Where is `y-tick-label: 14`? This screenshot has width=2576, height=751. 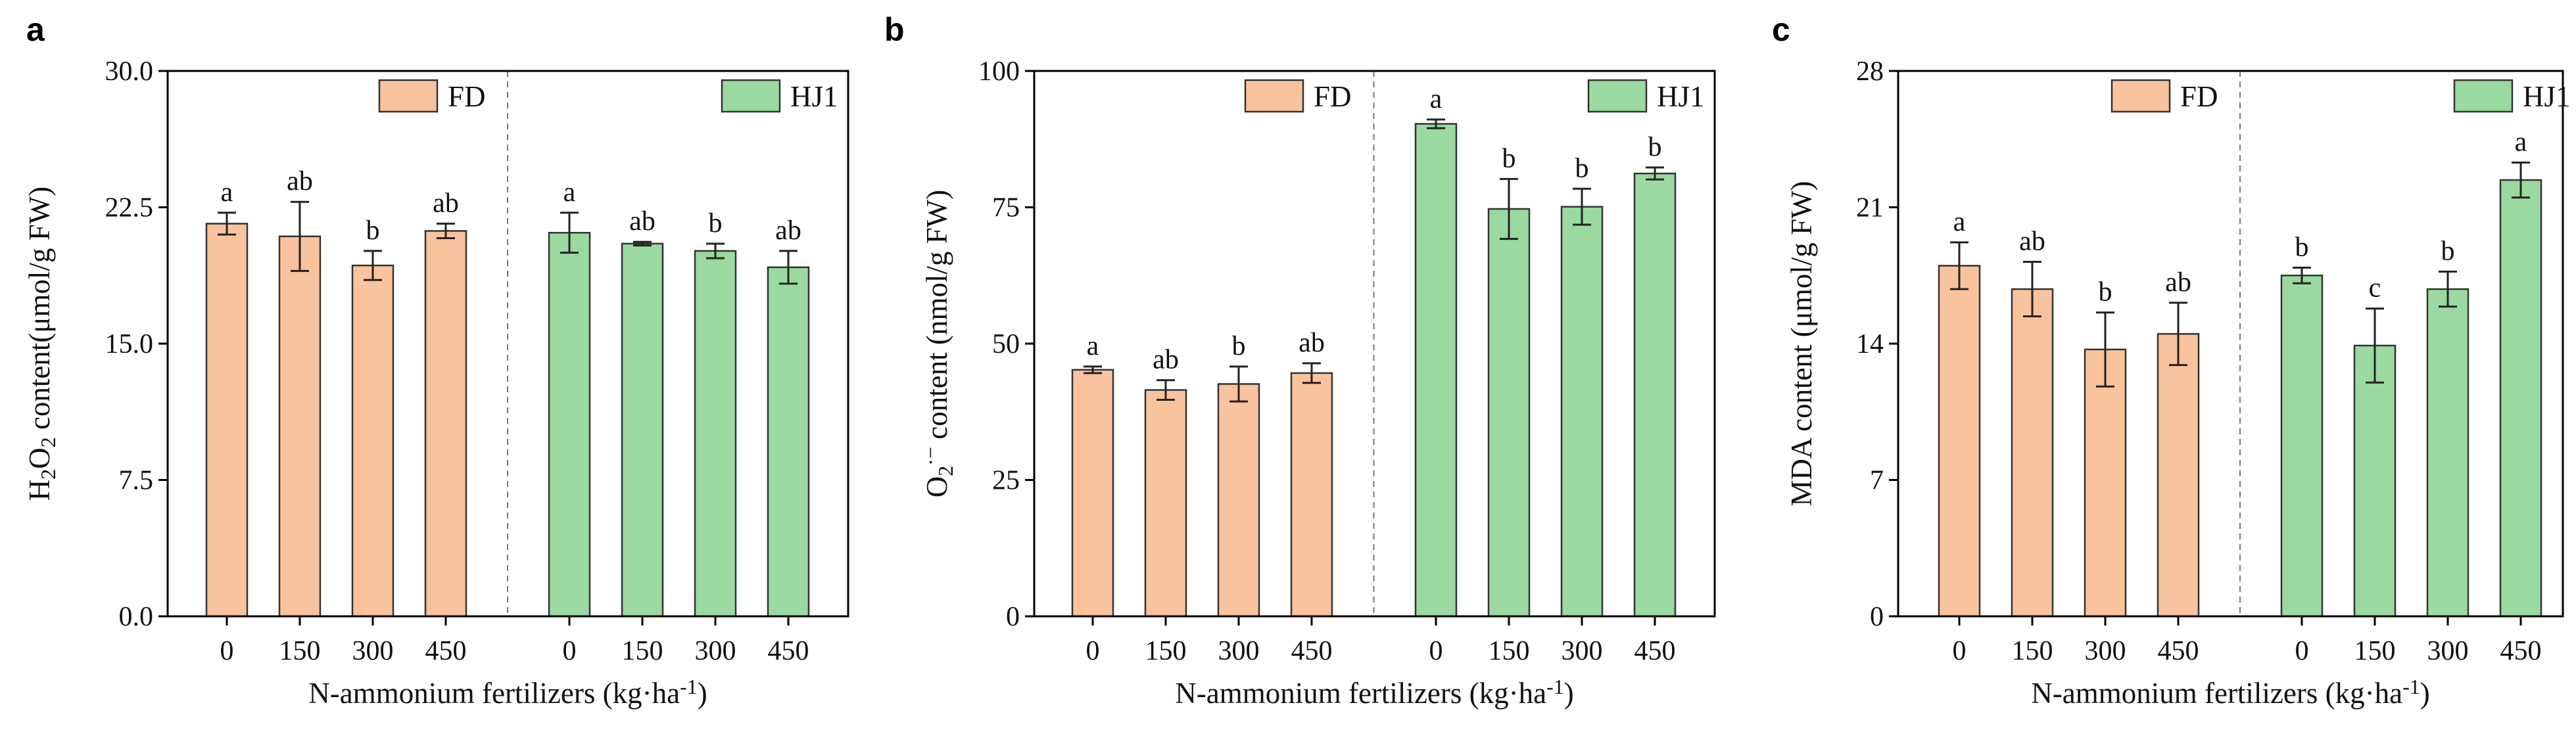
y-tick-label: 14 is located at coordinates (1870, 344).